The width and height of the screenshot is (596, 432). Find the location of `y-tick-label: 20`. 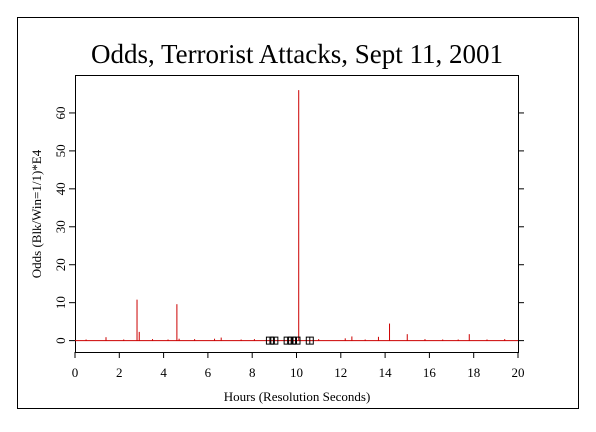

y-tick-label: 20 is located at coordinates (60, 264).